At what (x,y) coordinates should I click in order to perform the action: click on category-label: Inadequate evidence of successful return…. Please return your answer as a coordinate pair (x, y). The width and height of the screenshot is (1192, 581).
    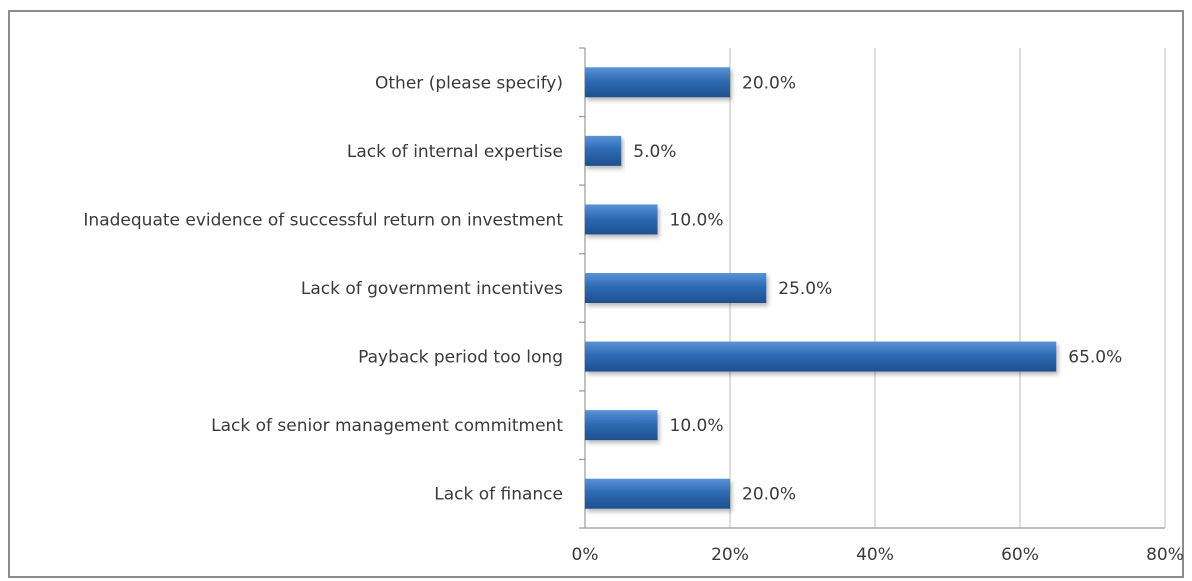
    Looking at the image, I should click on (323, 220).